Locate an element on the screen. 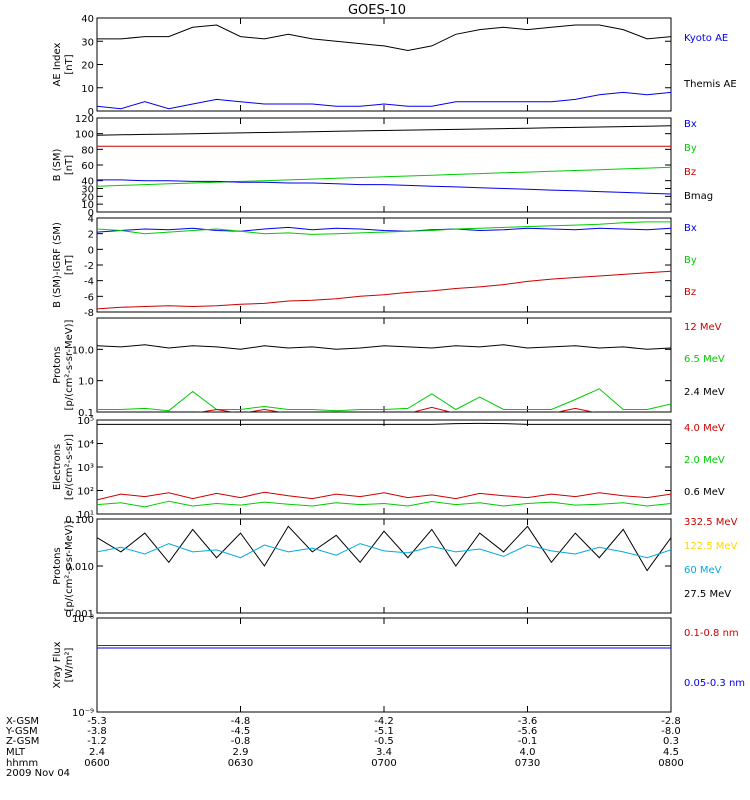  y-axis-label: Protons[p/(cm²-s-sr-MeV)] is located at coordinates (63, 565).